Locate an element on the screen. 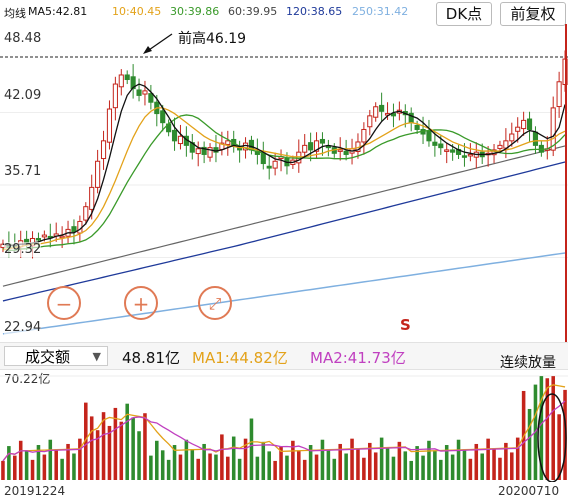 The width and height of the screenshot is (568, 500). zoom-in-button: + is located at coordinates (141, 303).